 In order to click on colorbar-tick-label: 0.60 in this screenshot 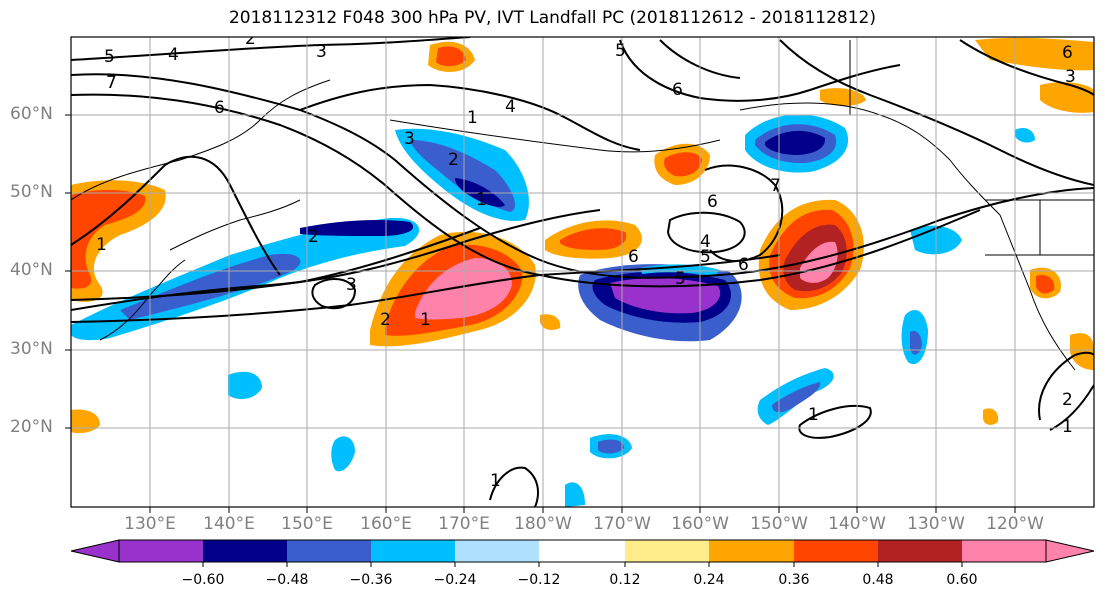, I will do `click(962, 580)`.